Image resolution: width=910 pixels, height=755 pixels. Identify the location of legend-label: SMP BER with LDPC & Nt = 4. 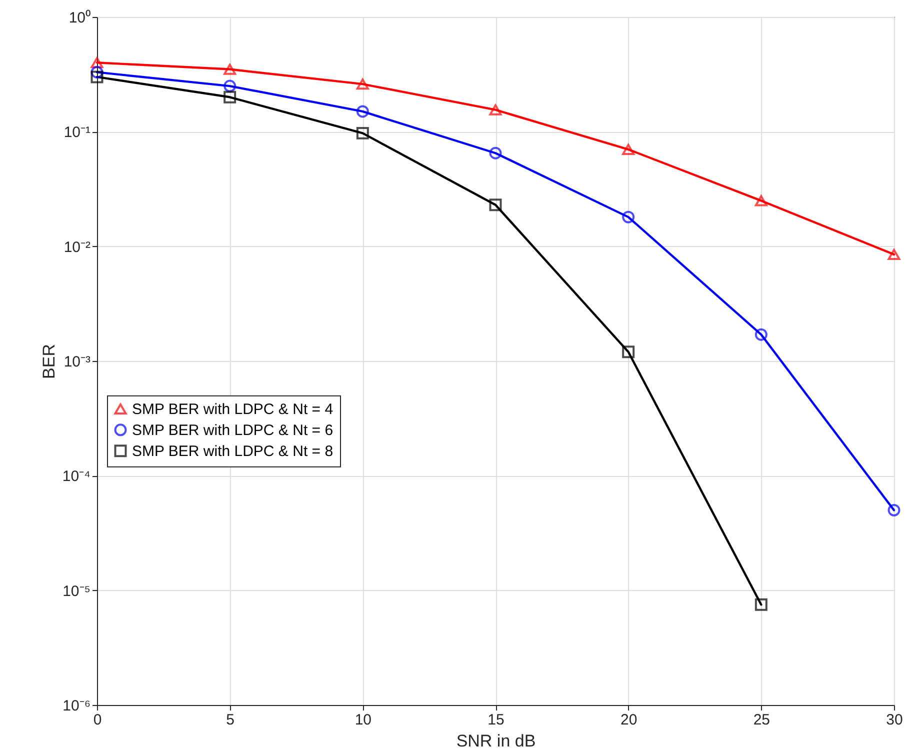
(233, 409).